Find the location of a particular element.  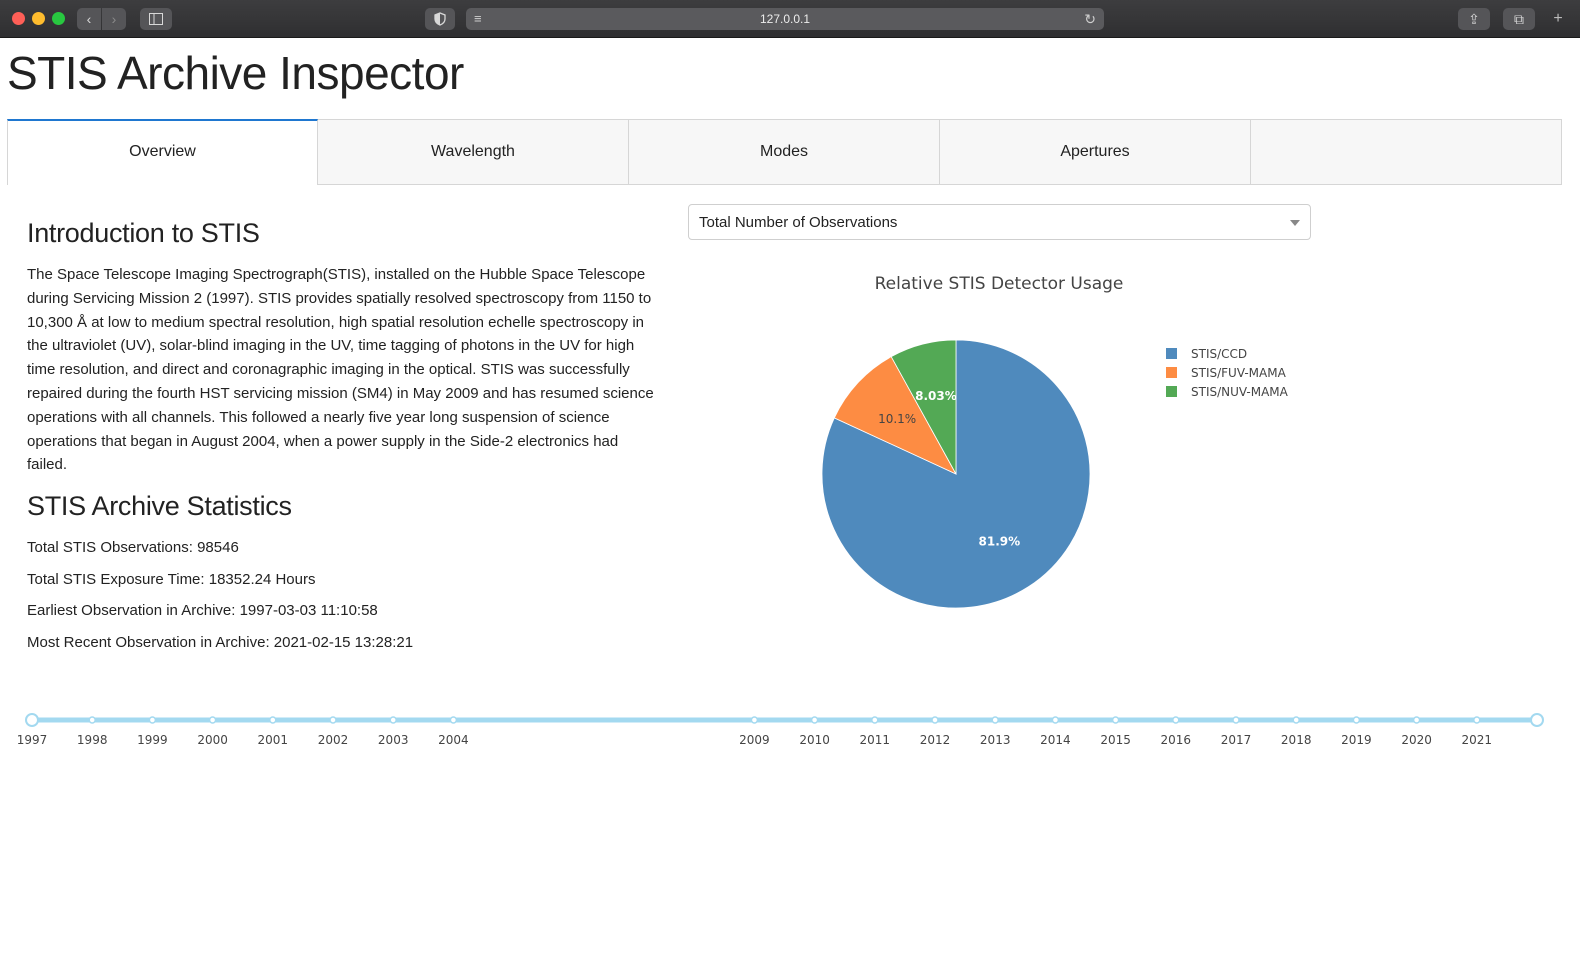

pie-slice-stis-fuv-mama is located at coordinates (895, 415).